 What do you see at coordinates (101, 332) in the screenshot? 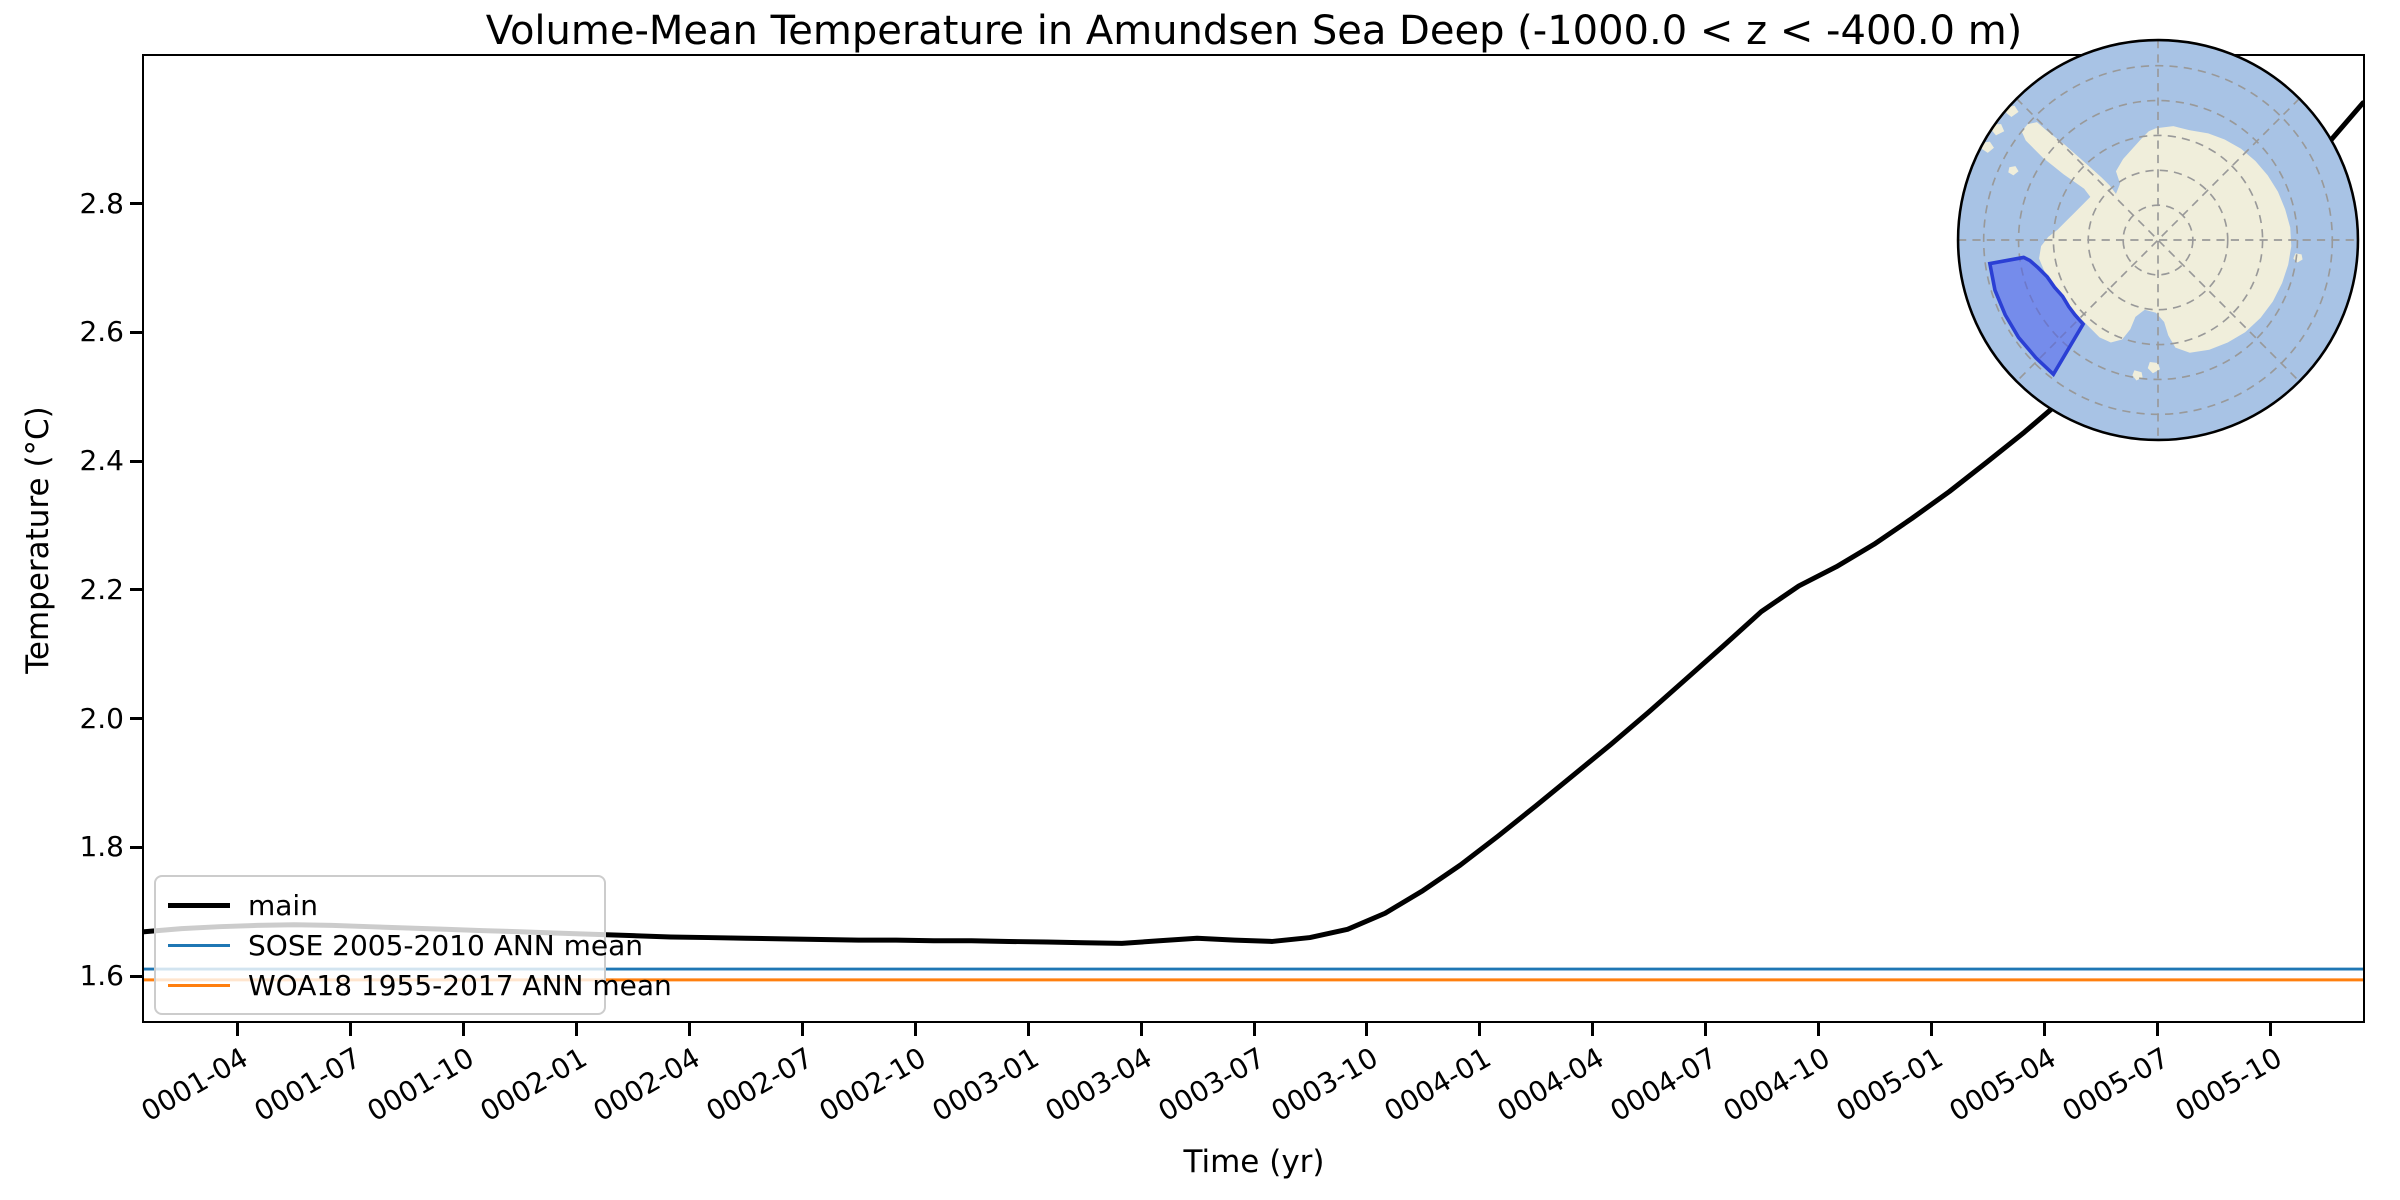
I see `y-tick-label: 2.6` at bounding box center [101, 332].